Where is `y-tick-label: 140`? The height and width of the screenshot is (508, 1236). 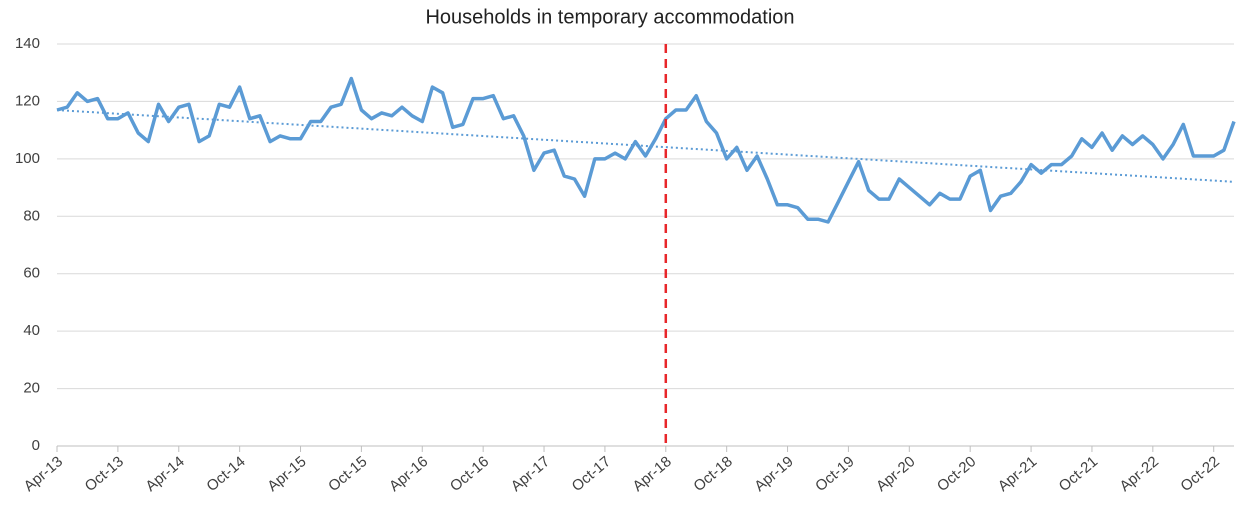 y-tick-label: 140 is located at coordinates (27, 43).